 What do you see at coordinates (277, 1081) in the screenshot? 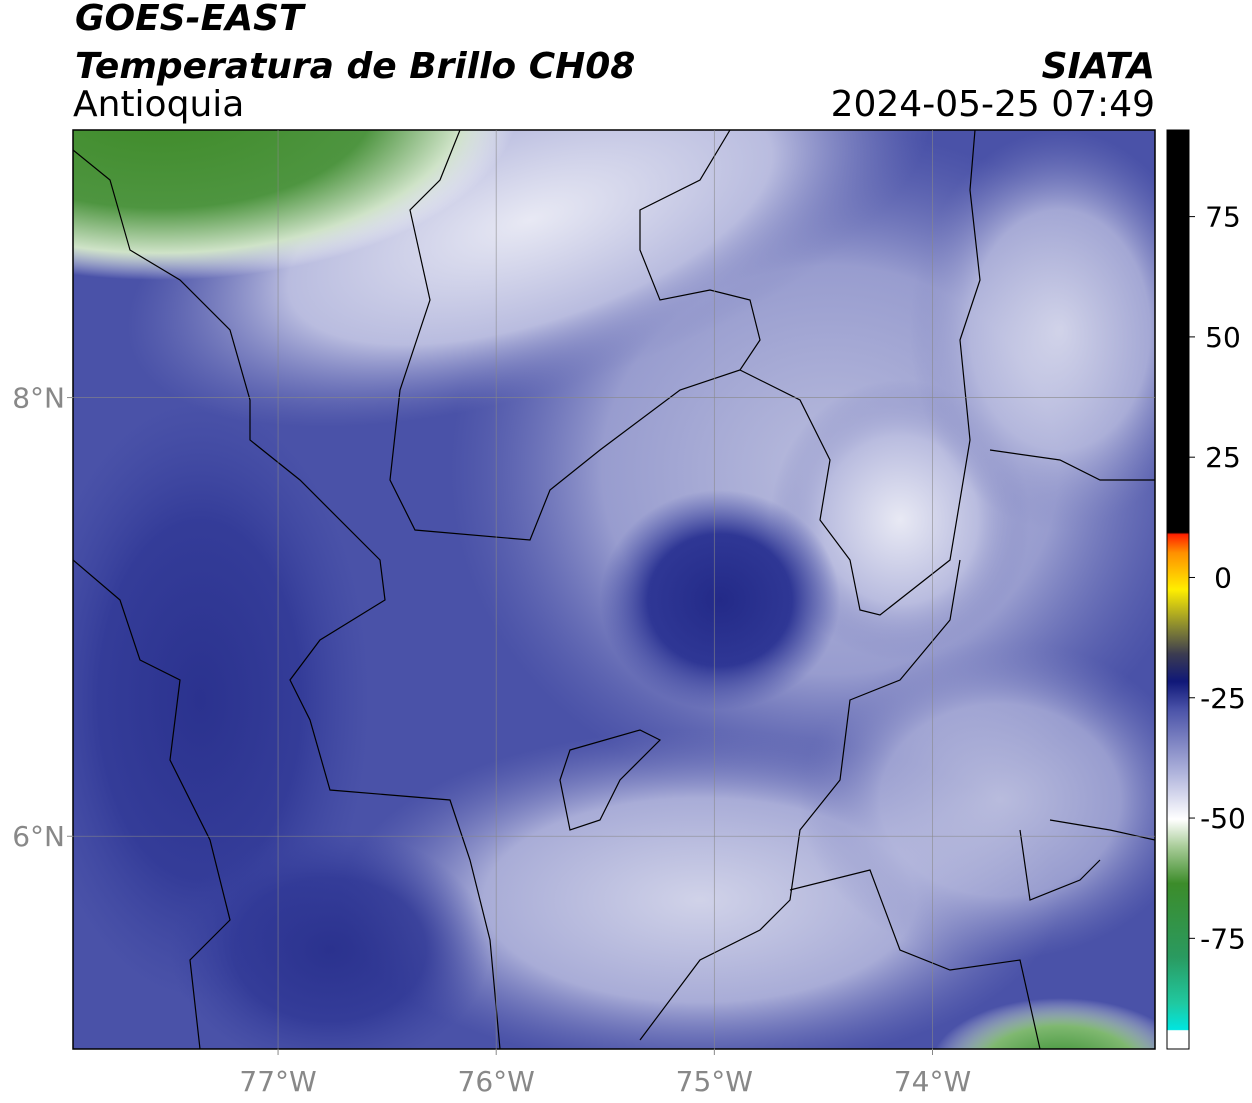
I see `lon-label: 77°W` at bounding box center [277, 1081].